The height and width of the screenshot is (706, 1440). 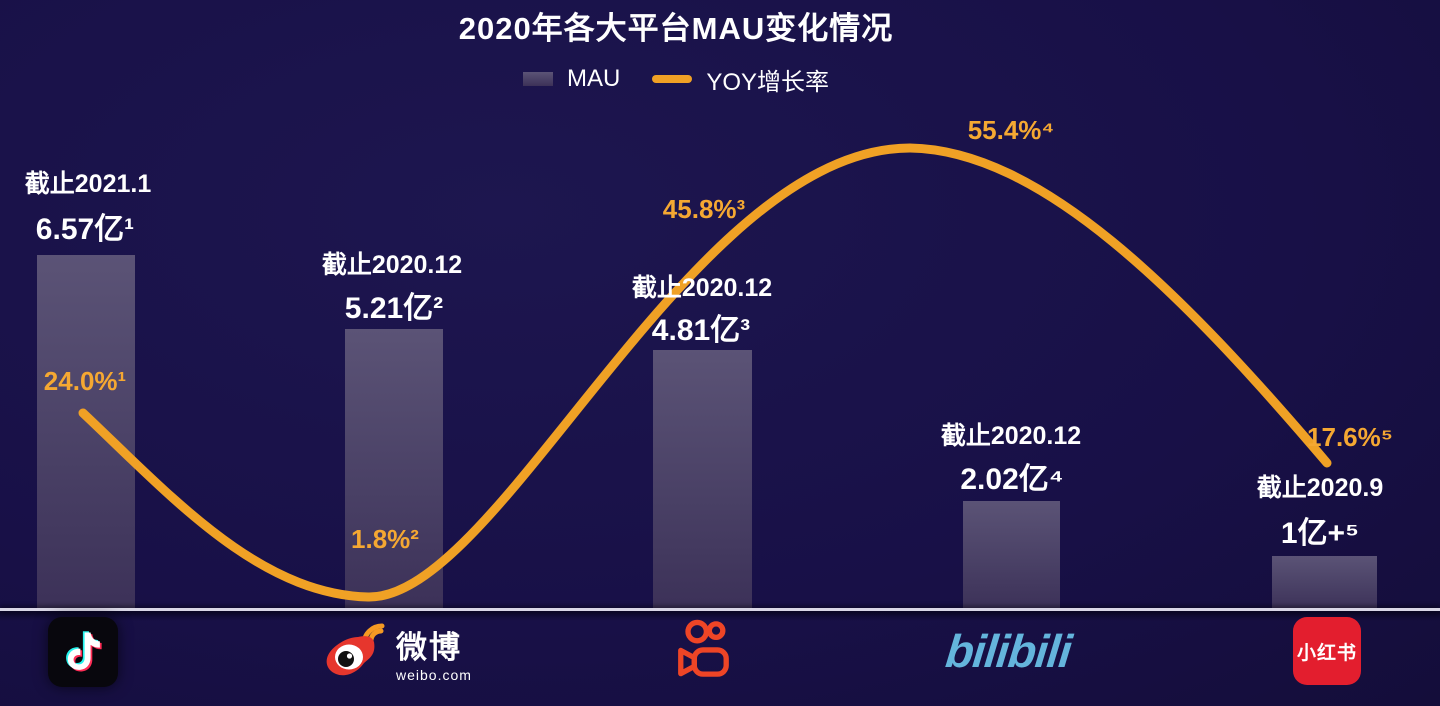 I want to click on asof-label-kuaishou: 截止2020.12, so click(x=702, y=288).